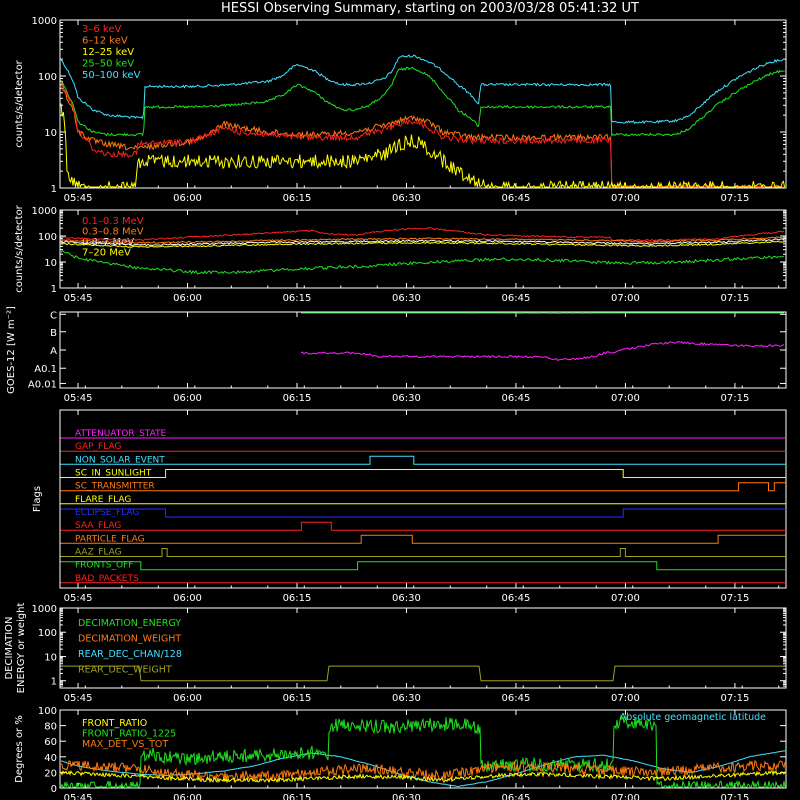  I want to click on legend-entry: 25–50 keV, so click(108, 64).